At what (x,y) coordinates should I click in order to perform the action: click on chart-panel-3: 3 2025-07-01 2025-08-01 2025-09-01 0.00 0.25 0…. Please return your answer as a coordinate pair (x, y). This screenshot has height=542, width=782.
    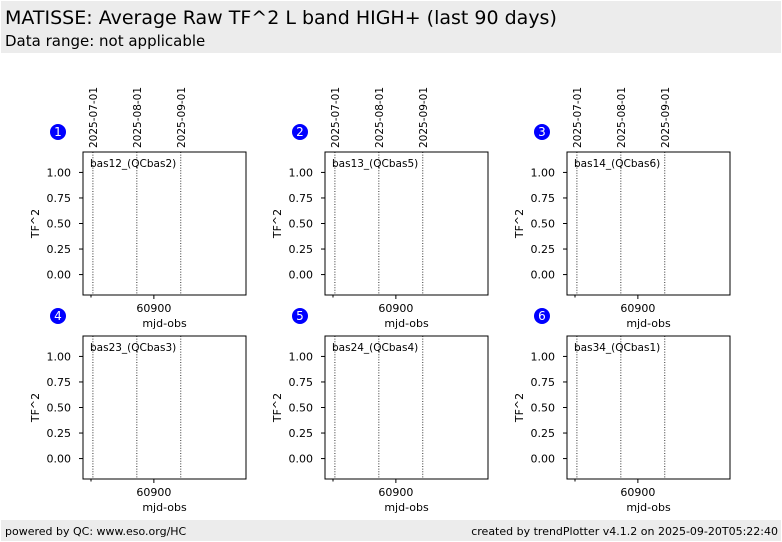
    Looking at the image, I should click on (622, 208).